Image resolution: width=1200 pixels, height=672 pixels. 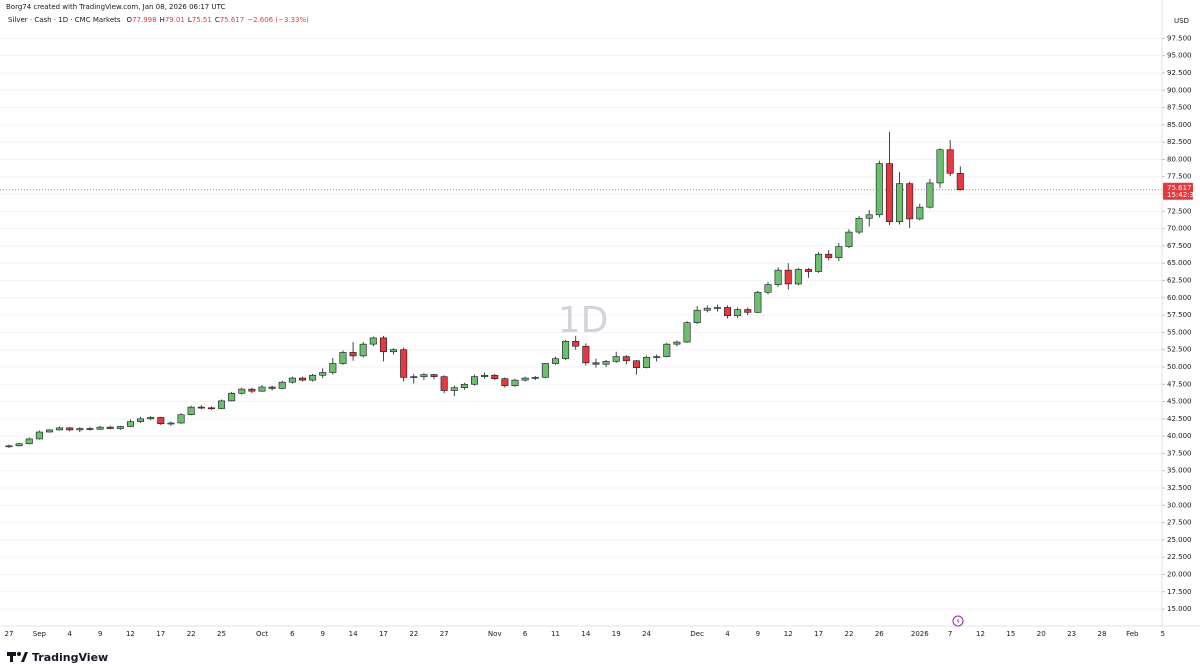 I want to click on y-tick-label: 40.000, so click(x=1179, y=436).